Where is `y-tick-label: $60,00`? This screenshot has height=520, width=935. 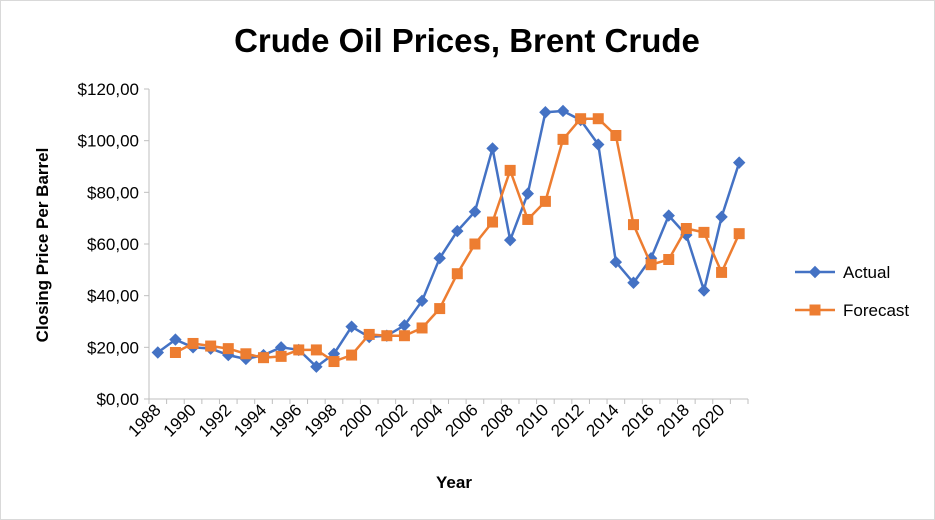
y-tick-label: $60,00 is located at coordinates (113, 244).